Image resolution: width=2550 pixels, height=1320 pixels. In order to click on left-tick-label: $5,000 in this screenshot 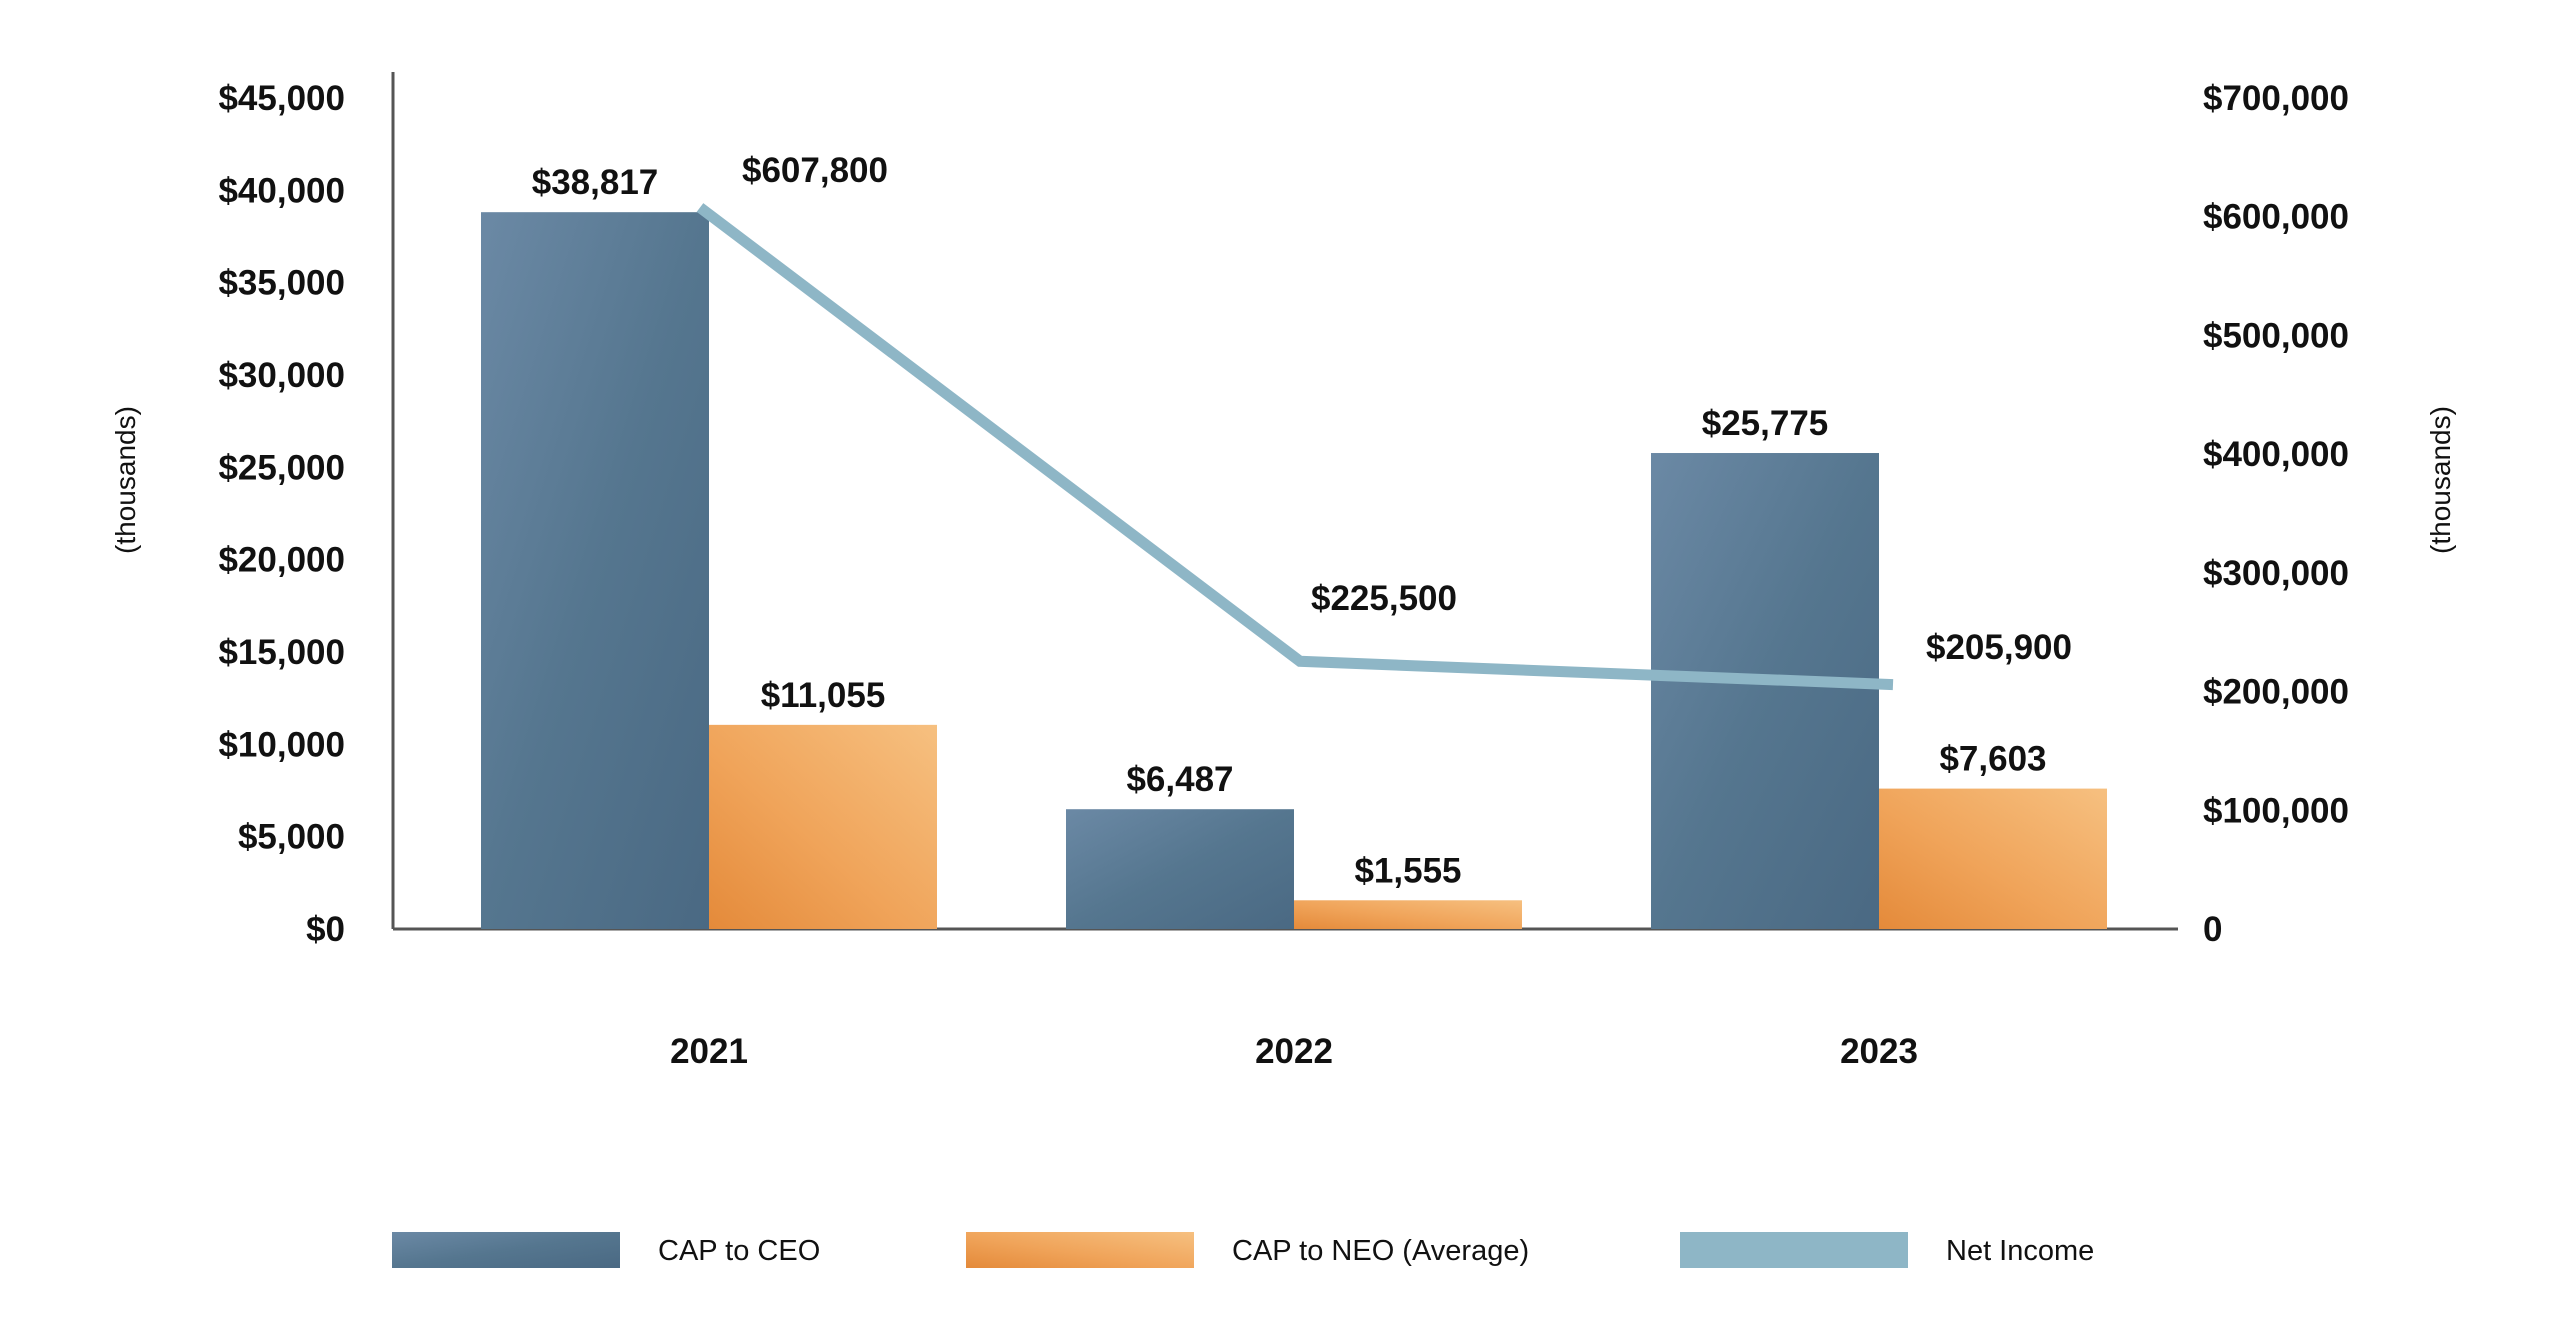, I will do `click(291, 837)`.